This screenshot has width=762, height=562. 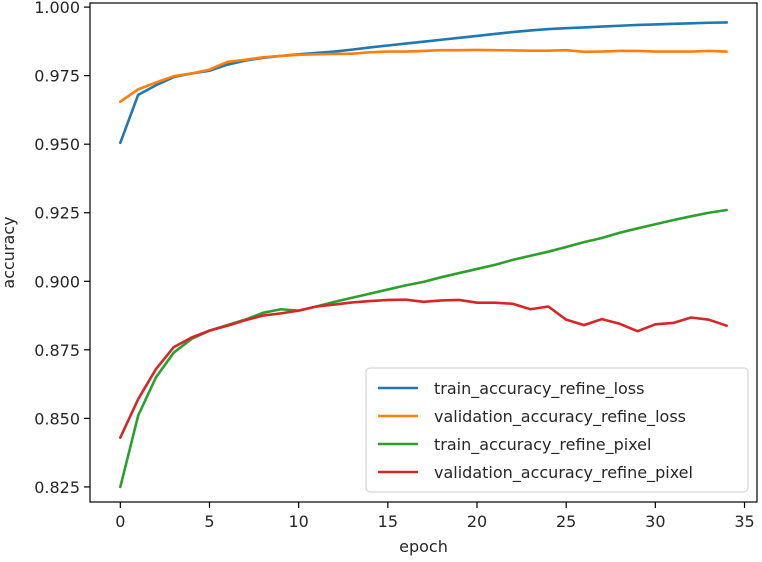 I want to click on x-tick-label: 10, so click(x=298, y=521).